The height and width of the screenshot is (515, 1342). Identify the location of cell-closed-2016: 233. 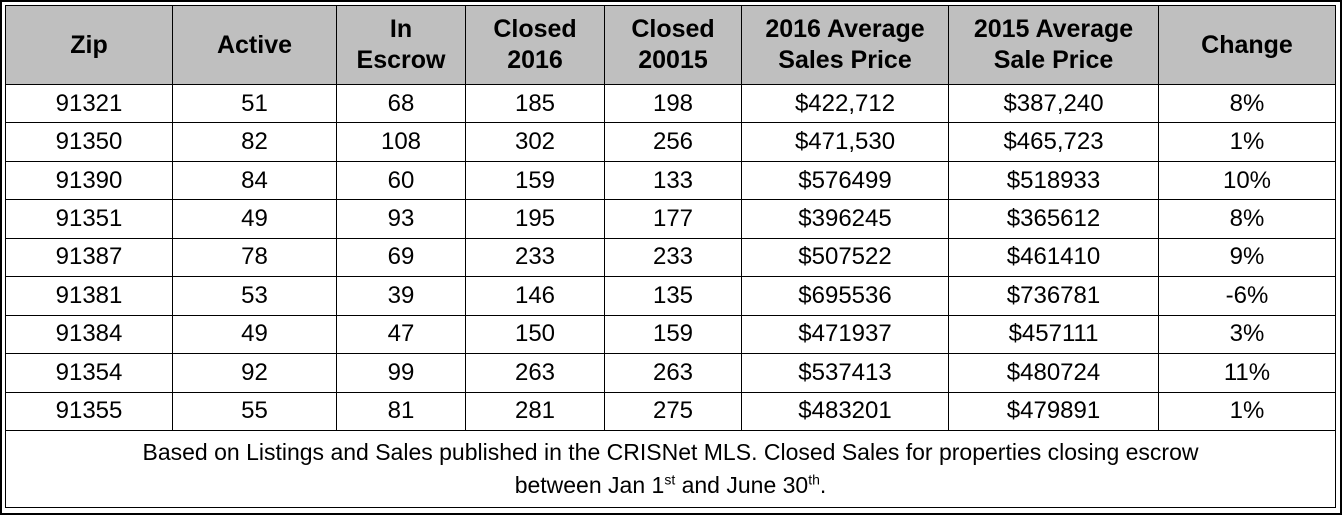
(535, 257).